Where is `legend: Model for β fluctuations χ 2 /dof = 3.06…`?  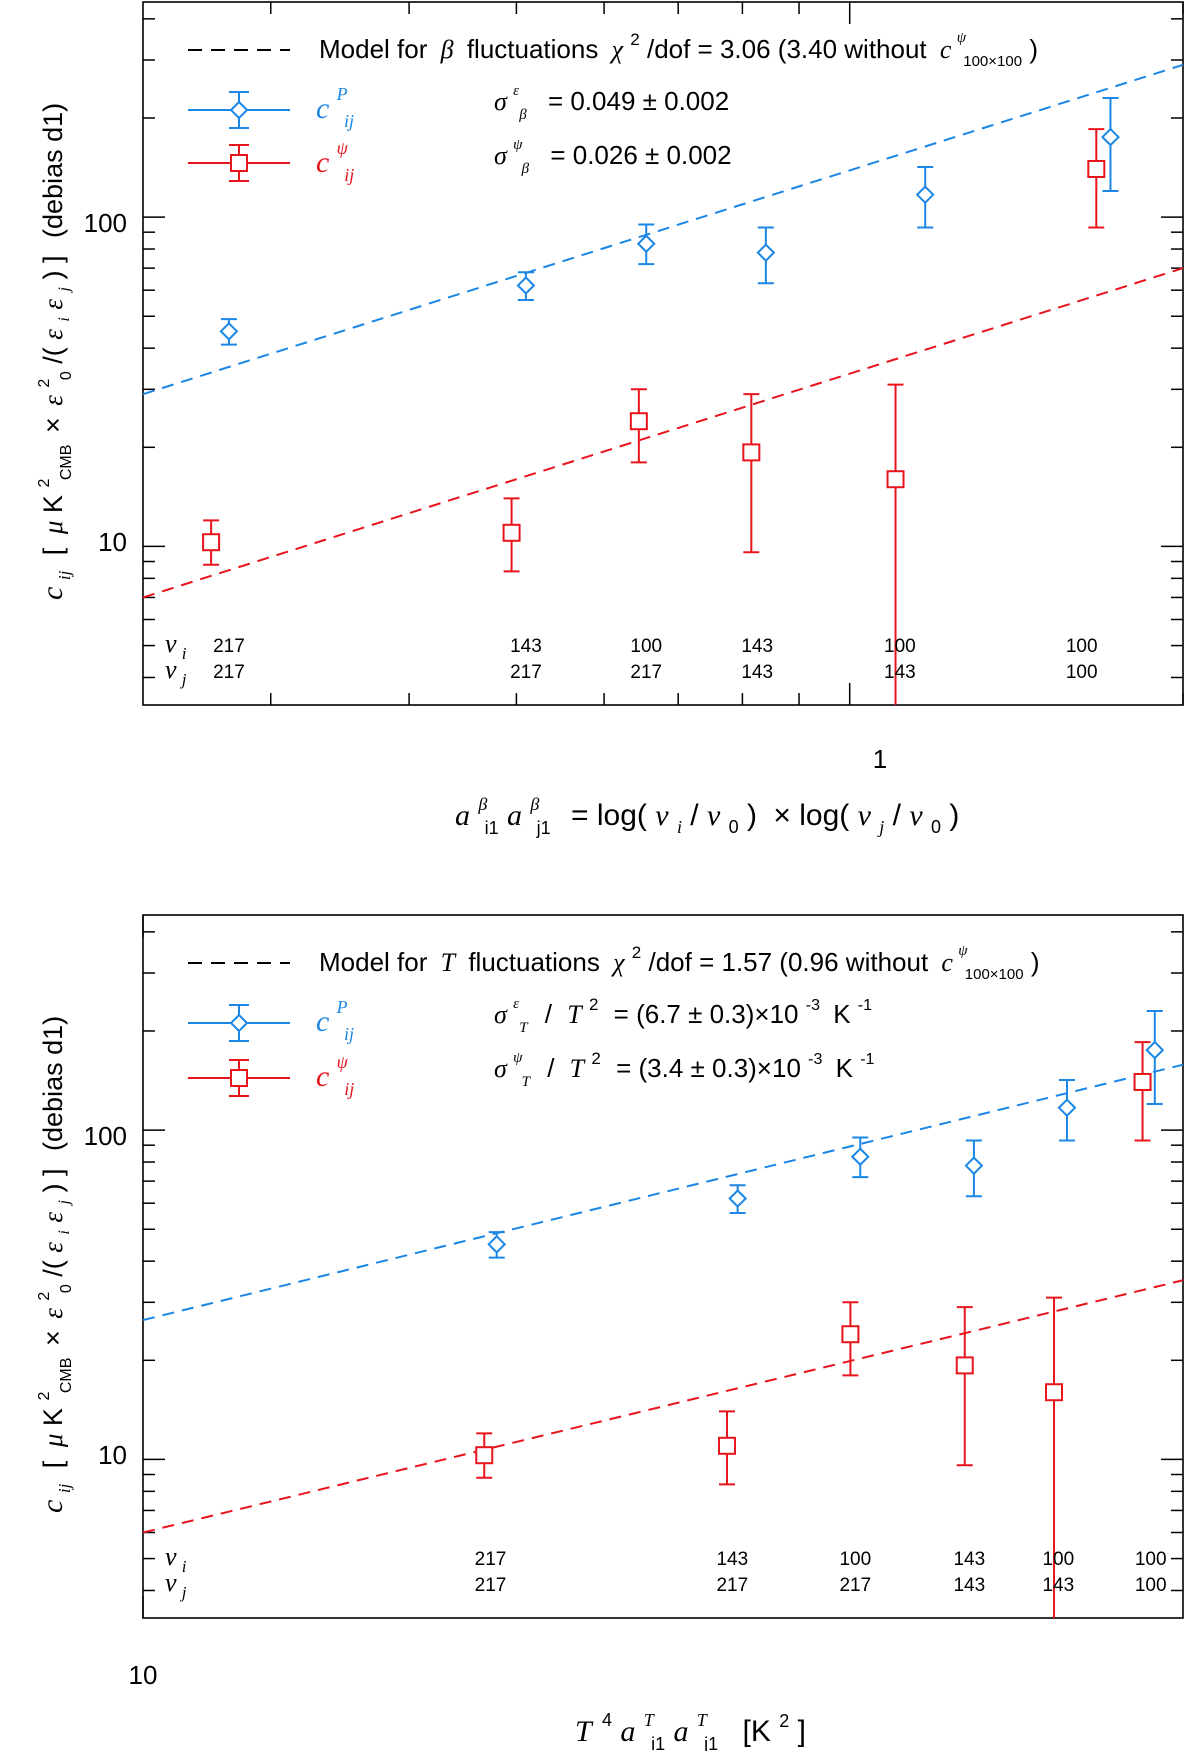
legend: Model for β fluctuations χ 2 /dof = 3.06… is located at coordinates (613, 101).